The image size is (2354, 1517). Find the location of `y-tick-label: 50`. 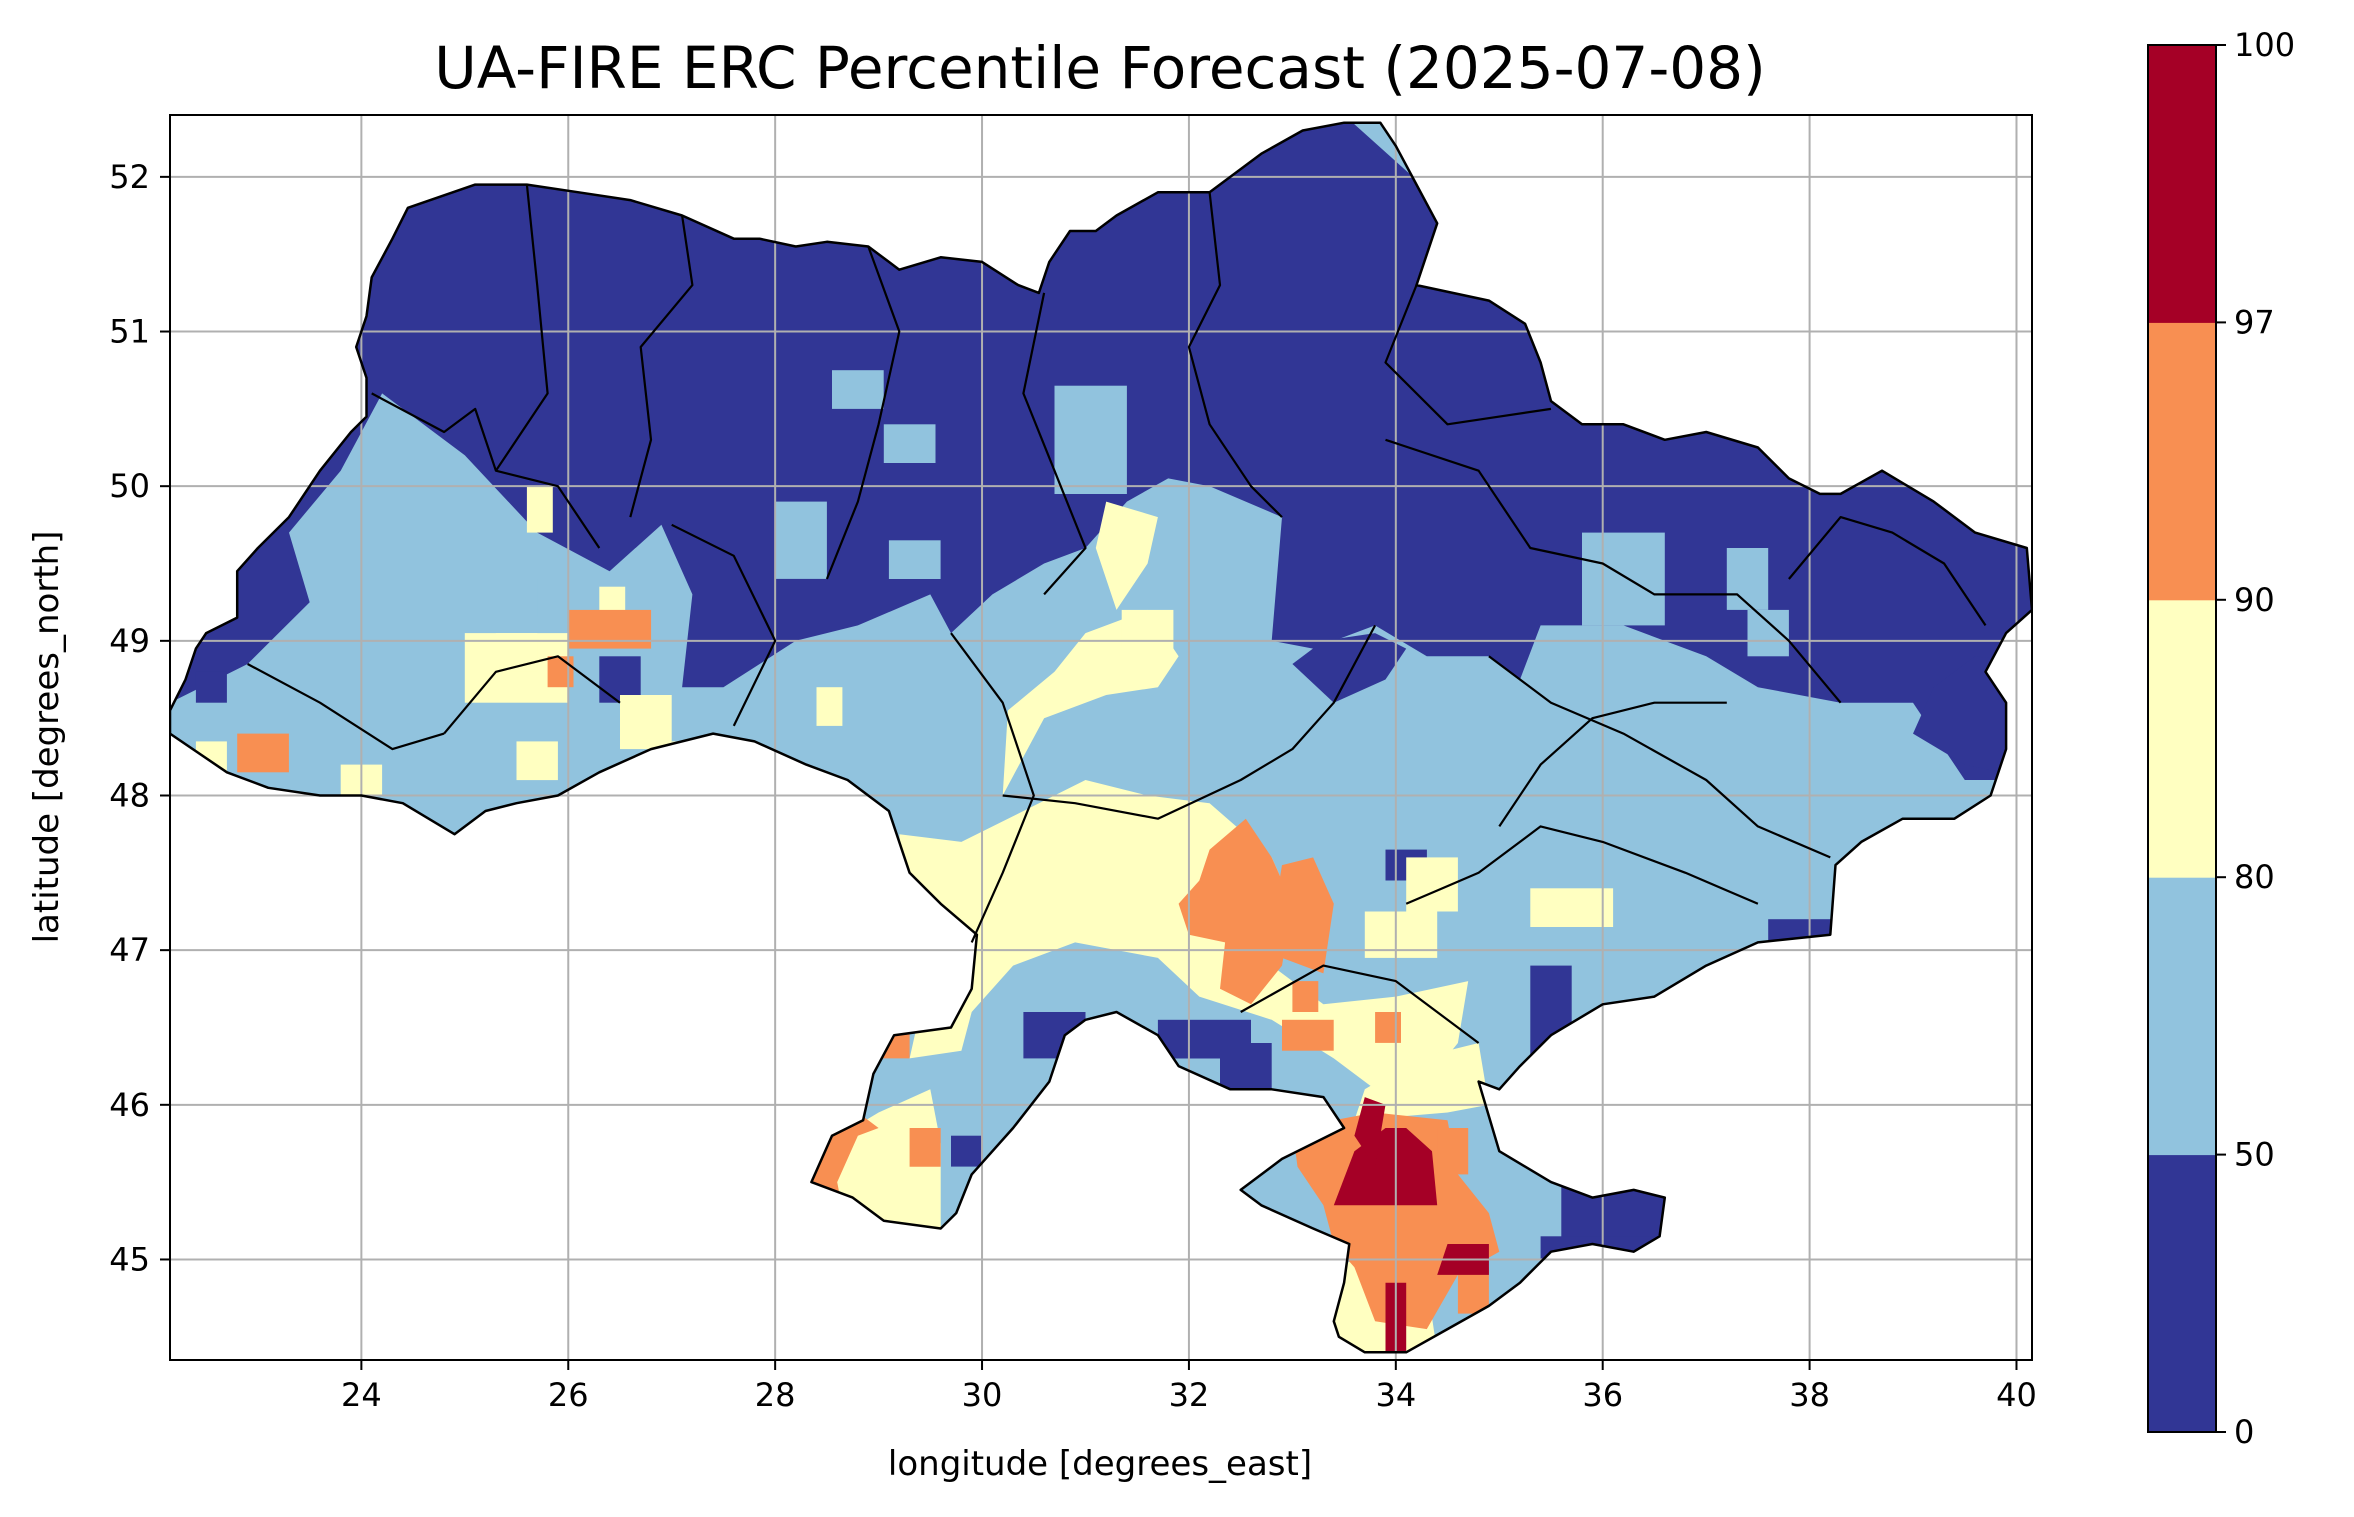

y-tick-label: 50 is located at coordinates (129, 486).